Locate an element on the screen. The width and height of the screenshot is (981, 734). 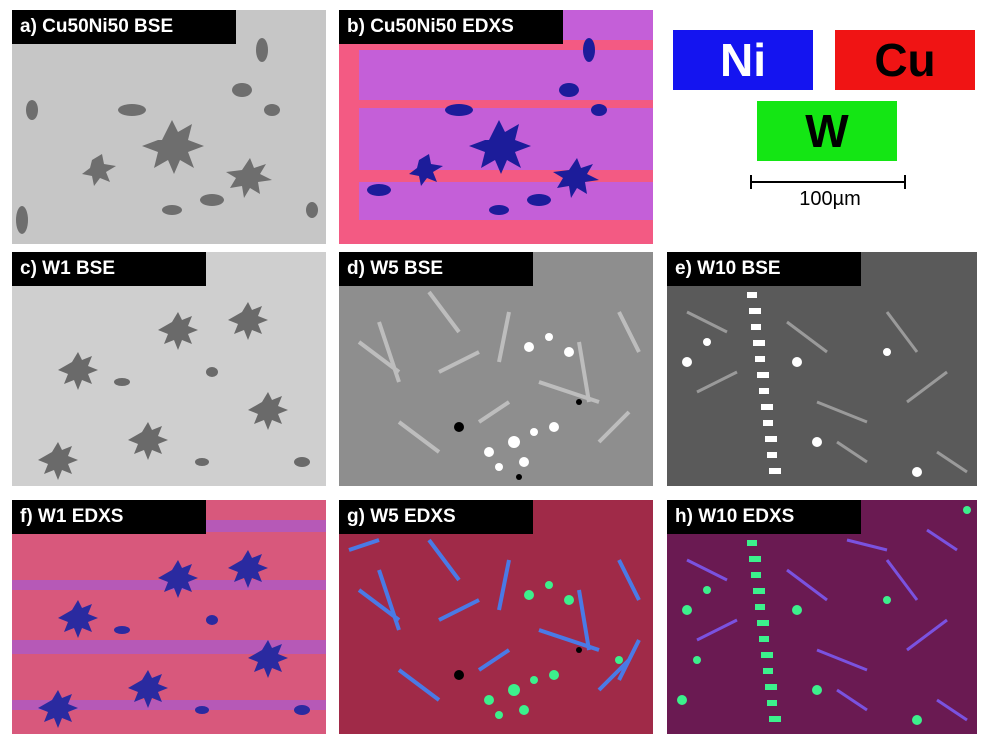
panel-label: d) W5 BSE is located at coordinates (436, 269).